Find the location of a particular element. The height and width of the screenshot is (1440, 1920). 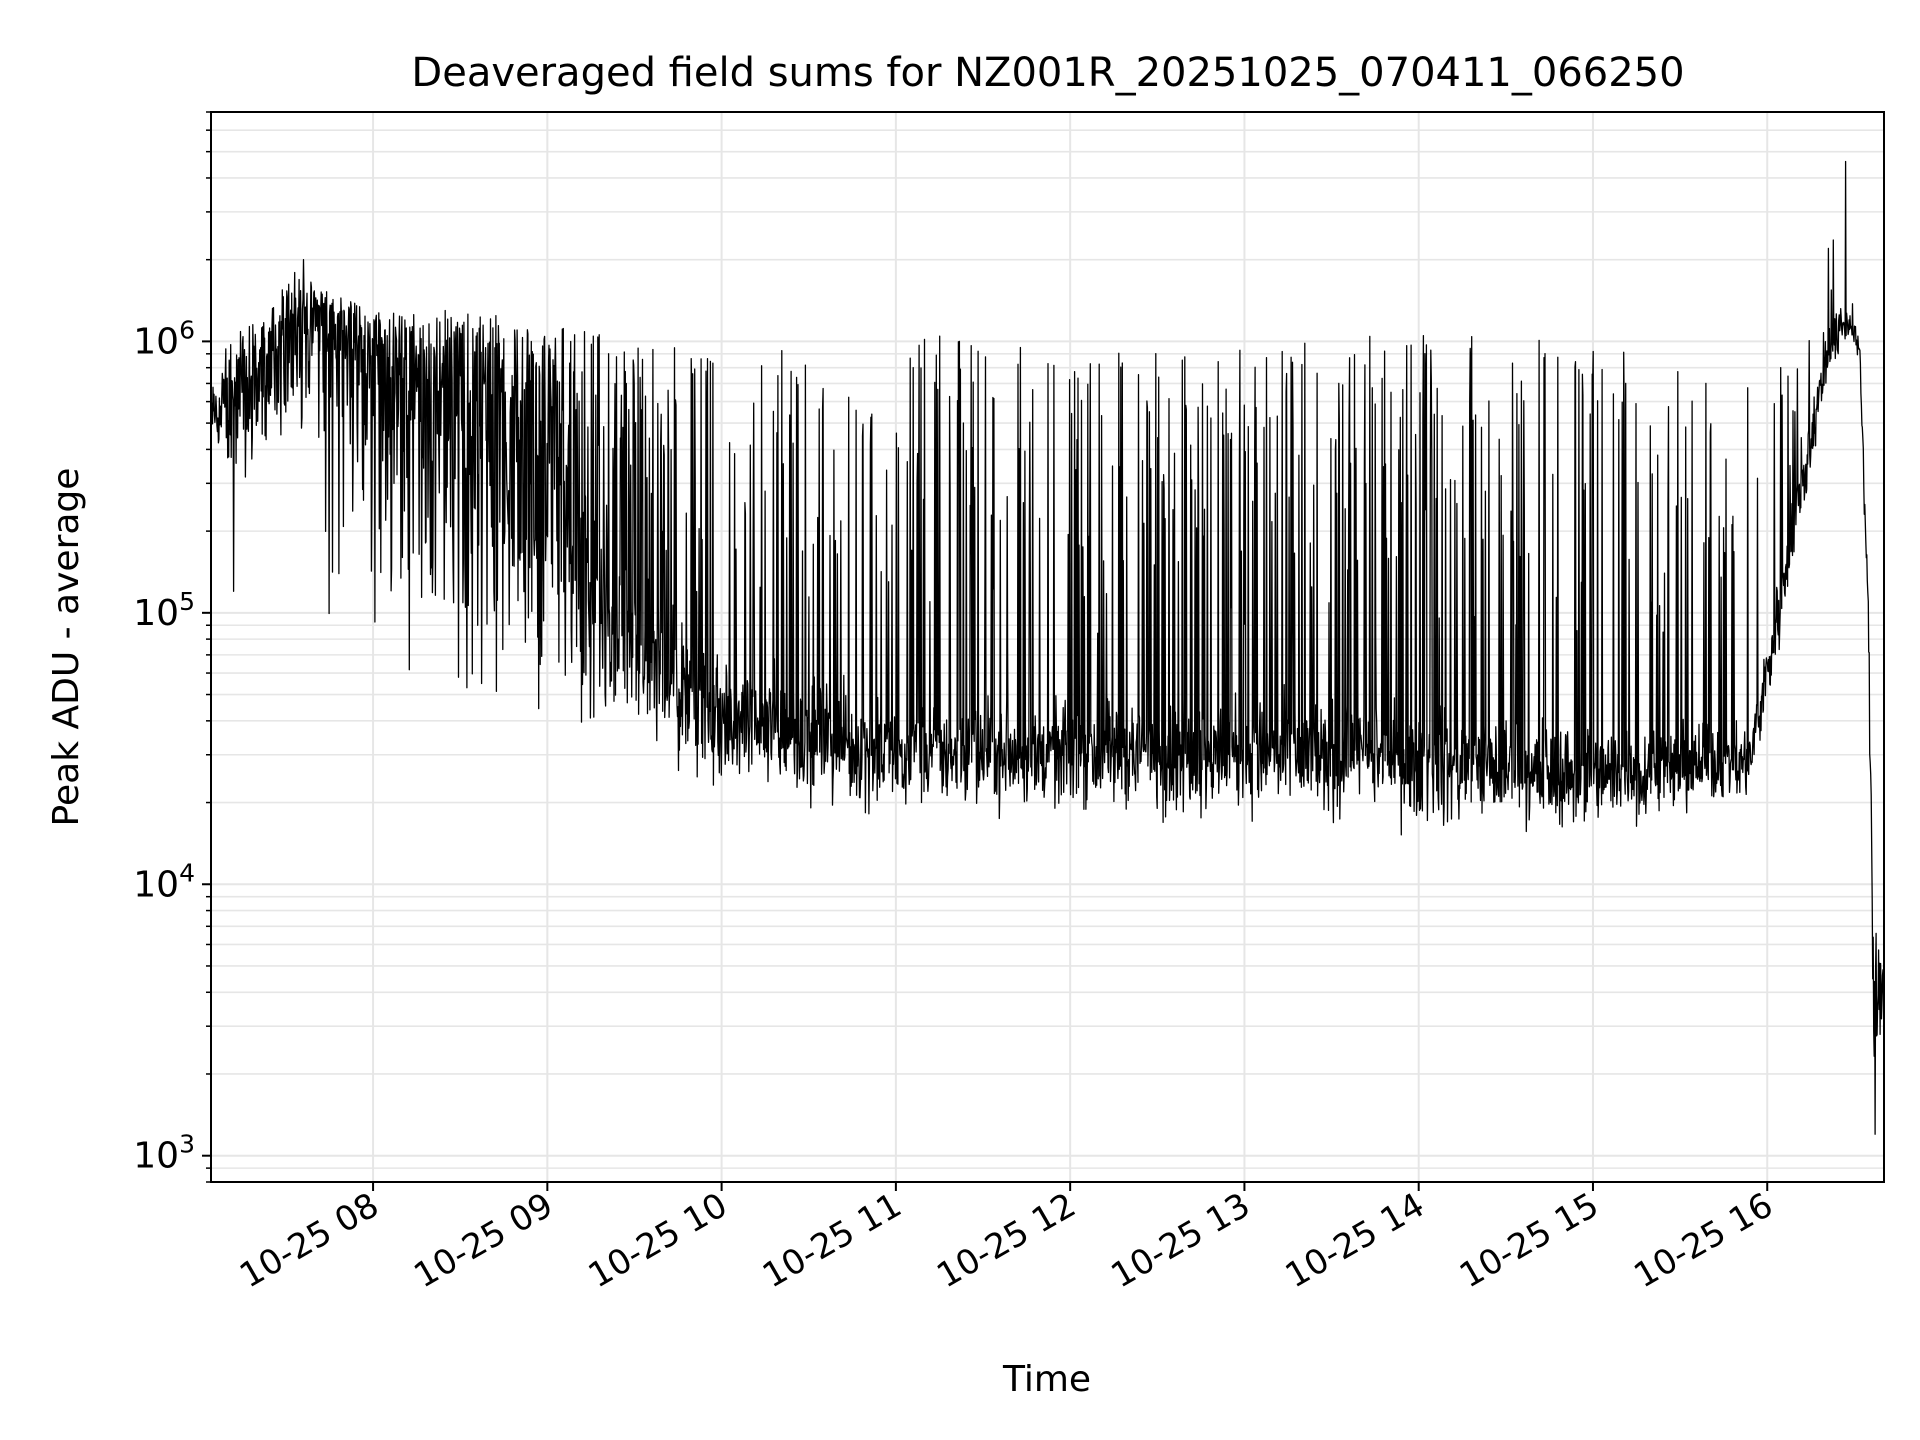

y-axis: 10³ 10⁴ 10⁵ 10⁶ is located at coordinates (172, 647).